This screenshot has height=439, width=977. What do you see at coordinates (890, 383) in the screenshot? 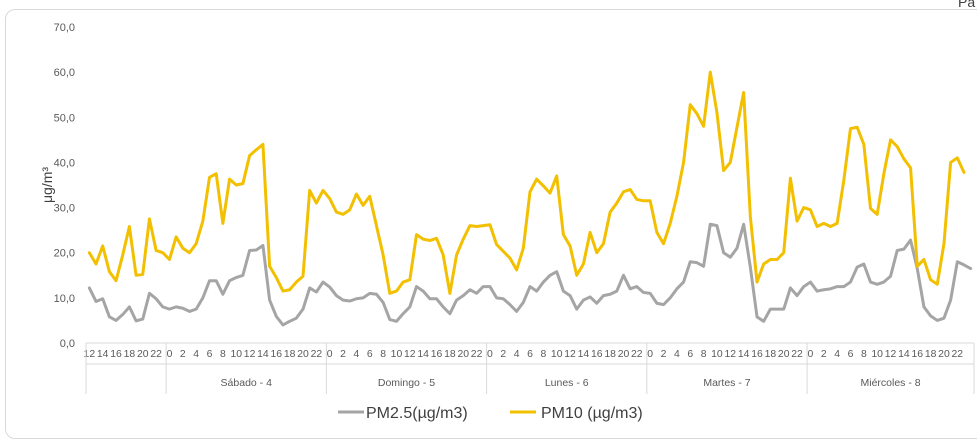
I see `x-group-label: Miércoles - 8` at bounding box center [890, 383].